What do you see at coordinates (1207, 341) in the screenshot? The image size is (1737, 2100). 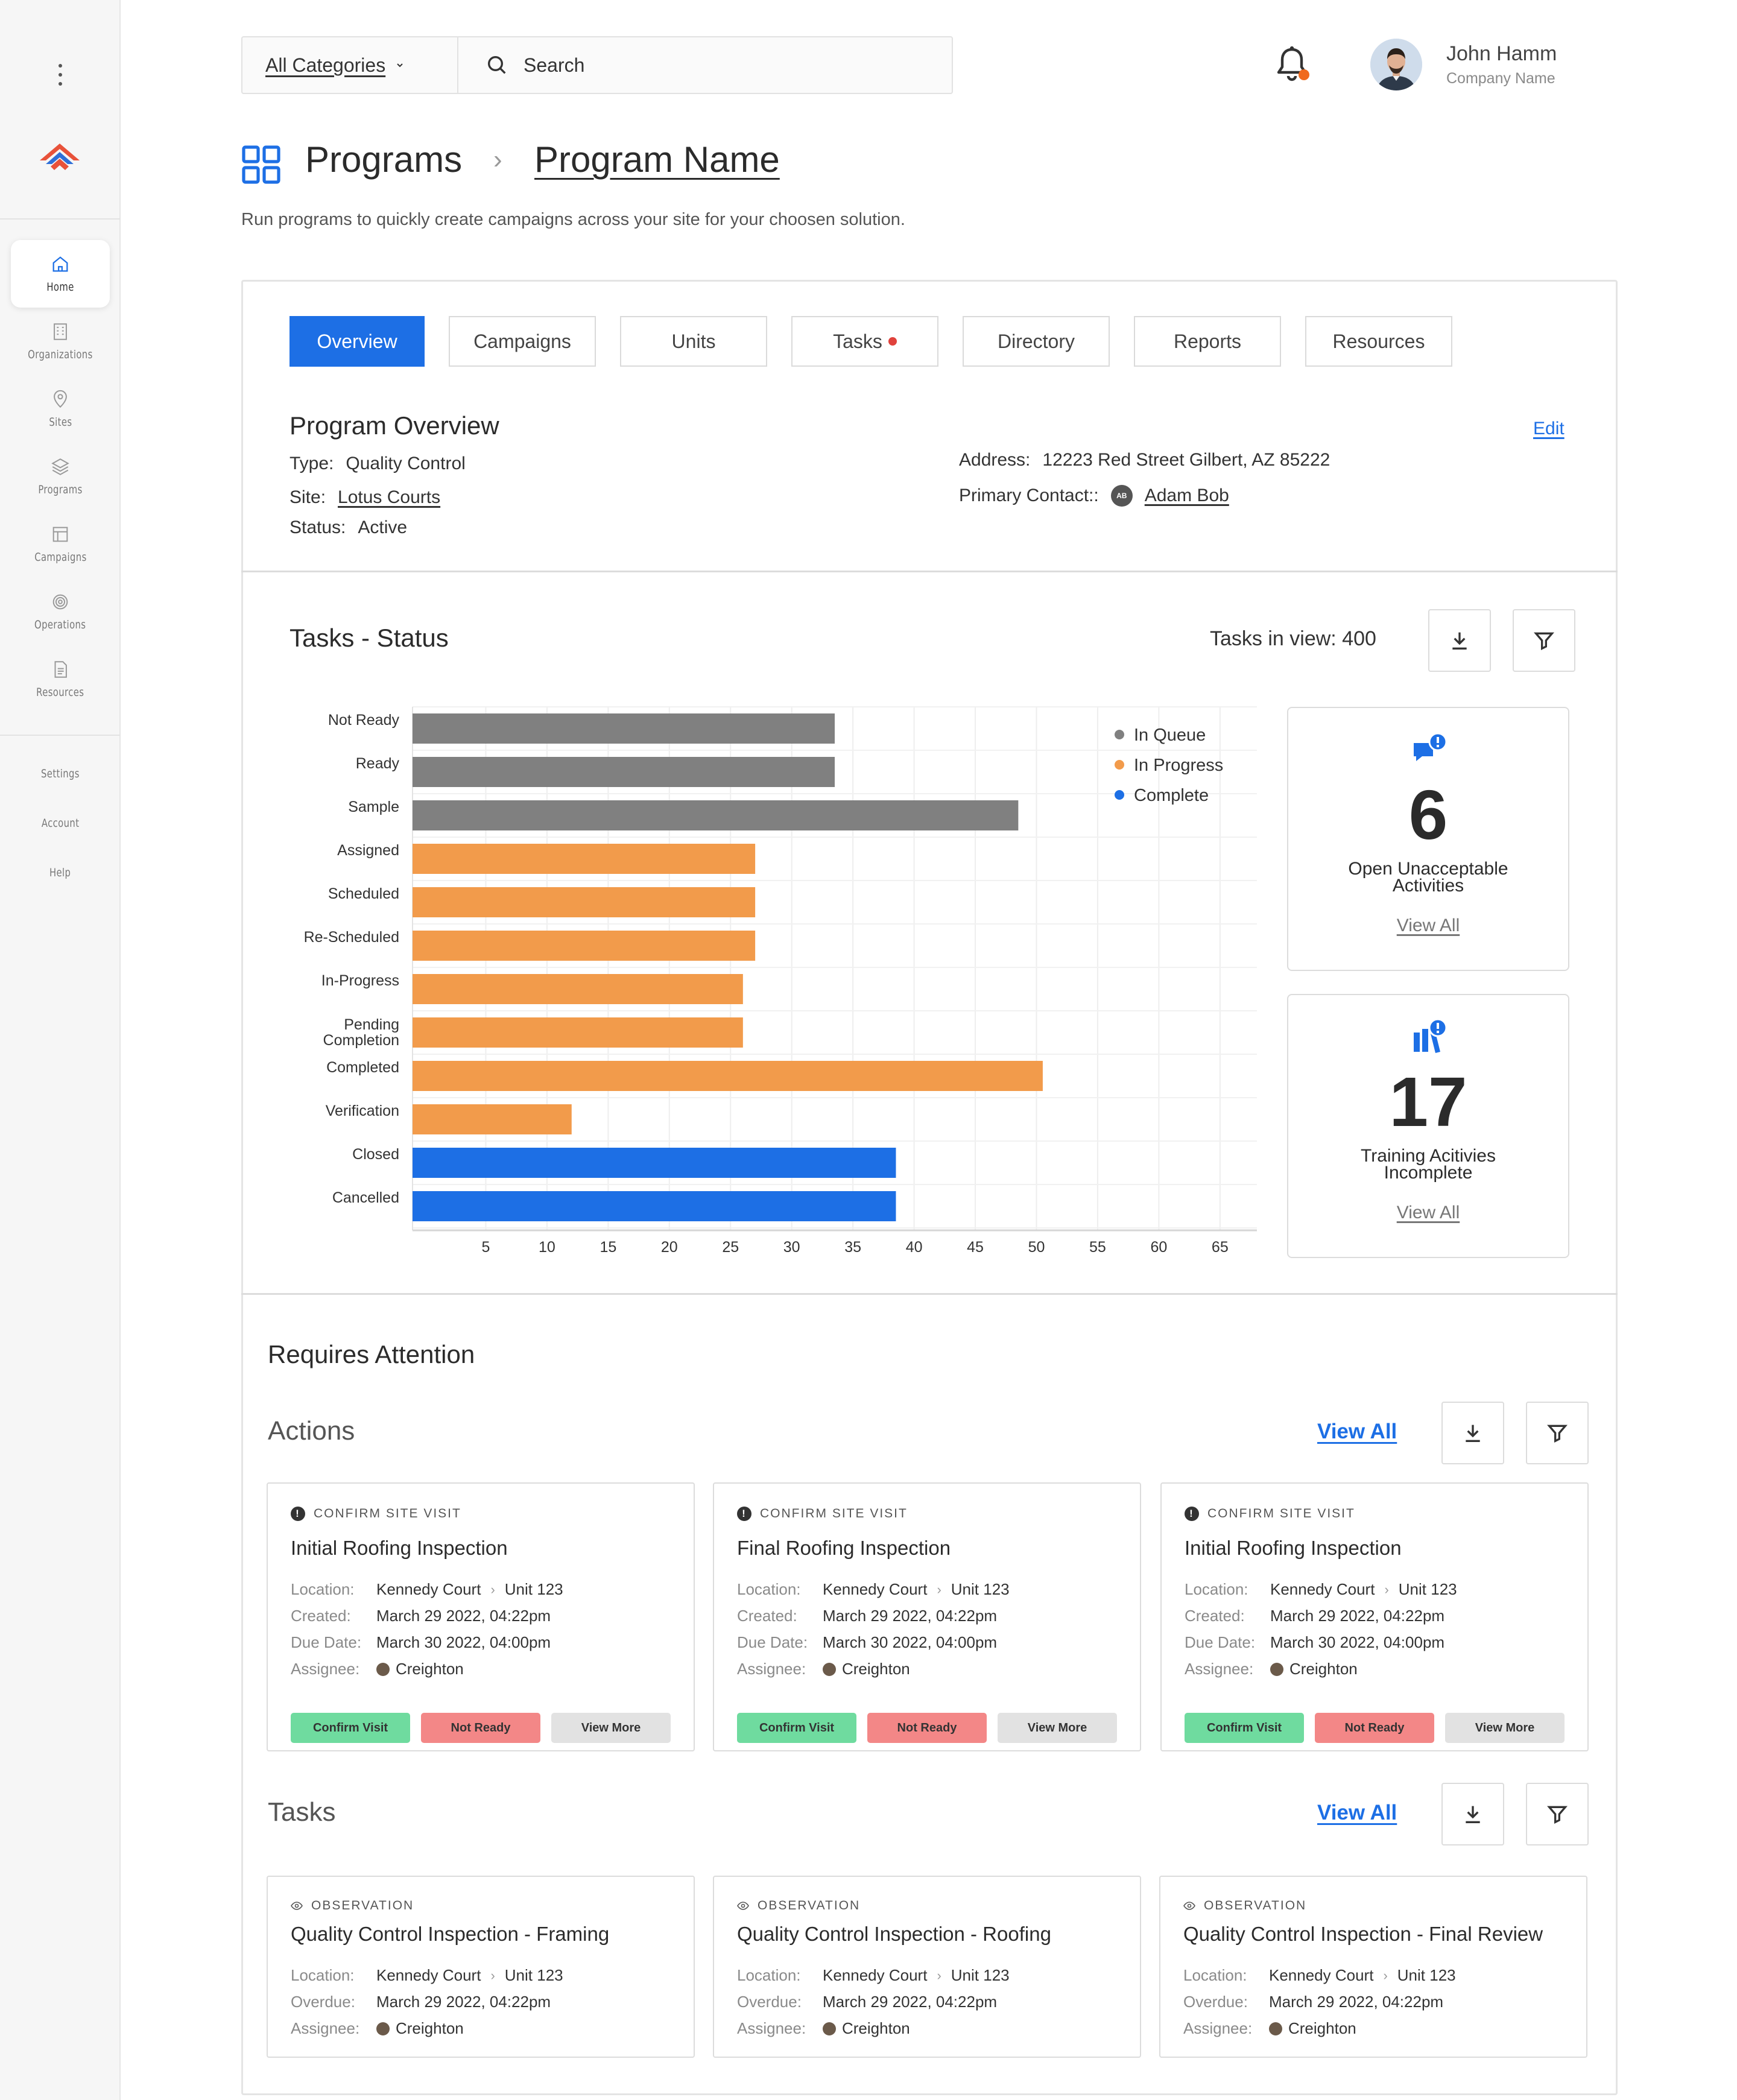 I see `tab-reports: Reports` at bounding box center [1207, 341].